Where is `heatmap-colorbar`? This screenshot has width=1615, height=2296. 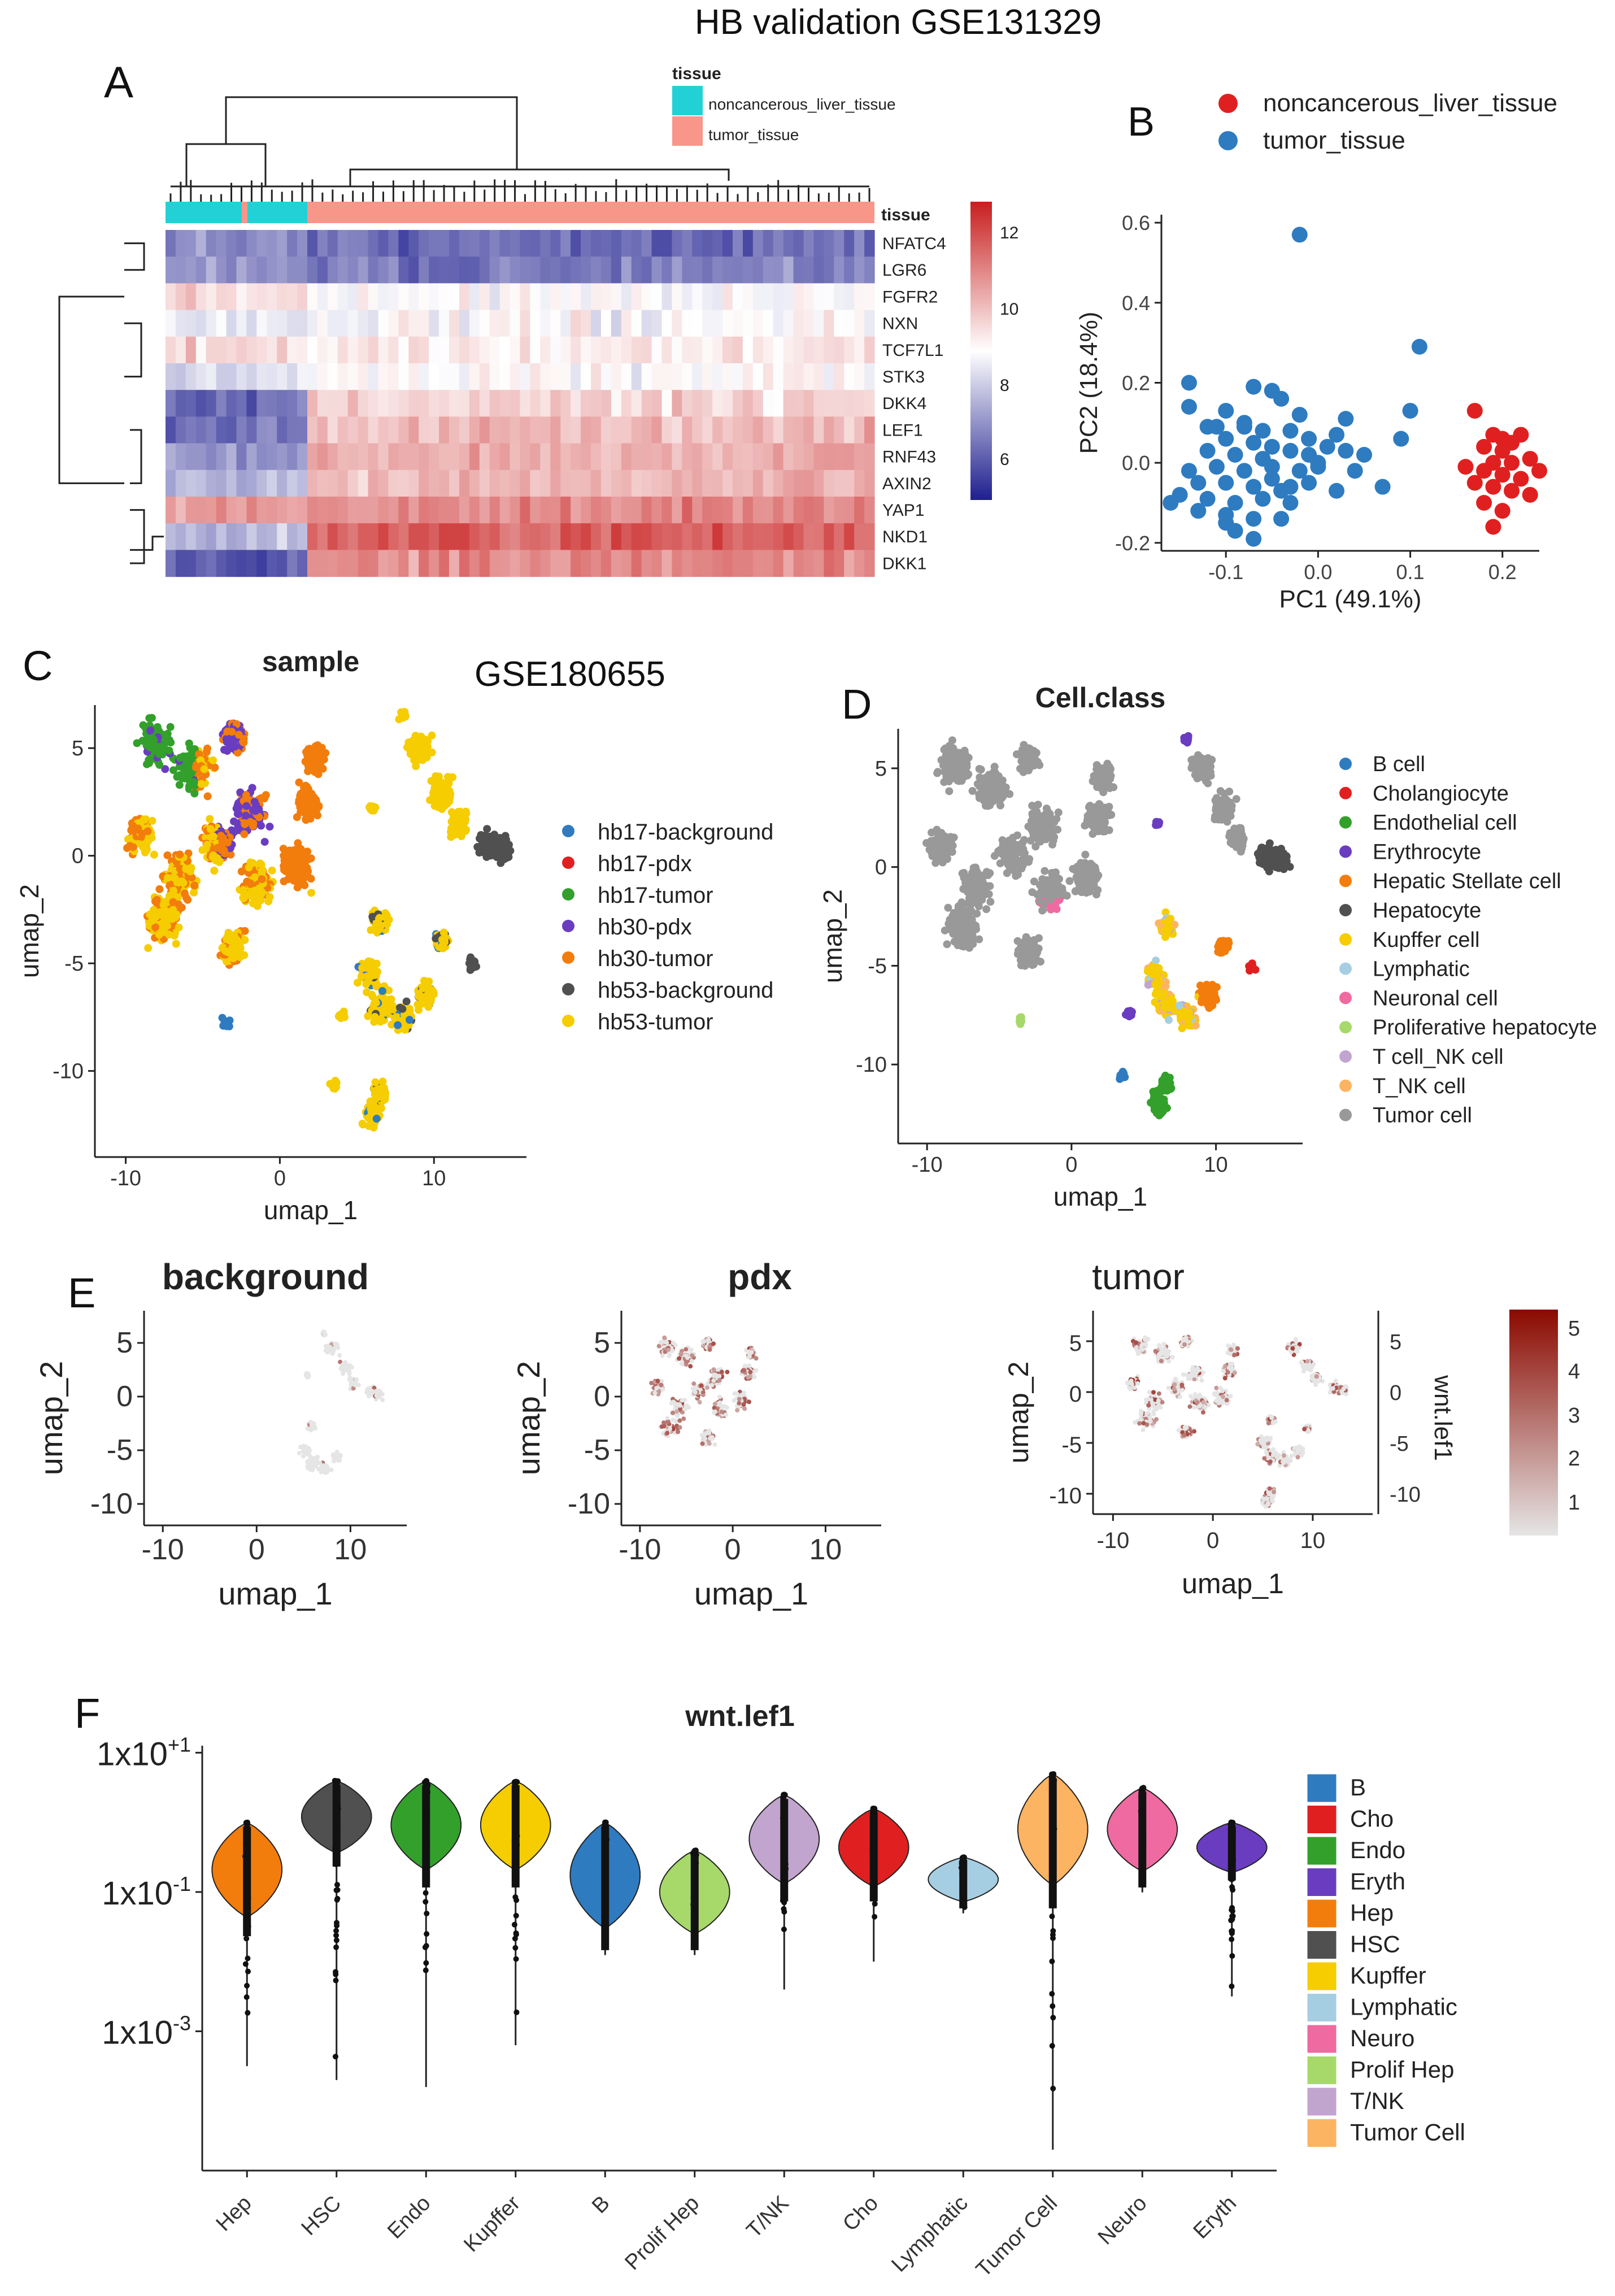
heatmap-colorbar is located at coordinates (981, 351).